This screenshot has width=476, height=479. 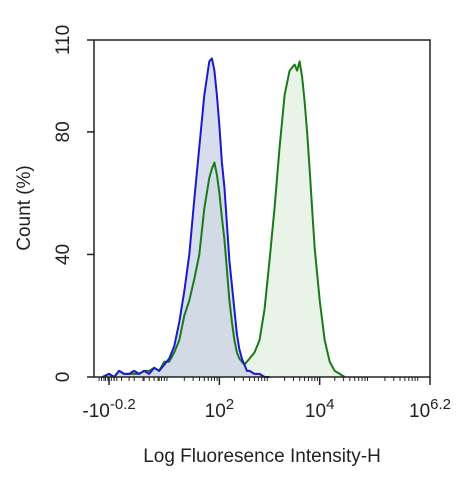 What do you see at coordinates (430, 409) in the screenshot?
I see `x-tick-label: 106.2` at bounding box center [430, 409].